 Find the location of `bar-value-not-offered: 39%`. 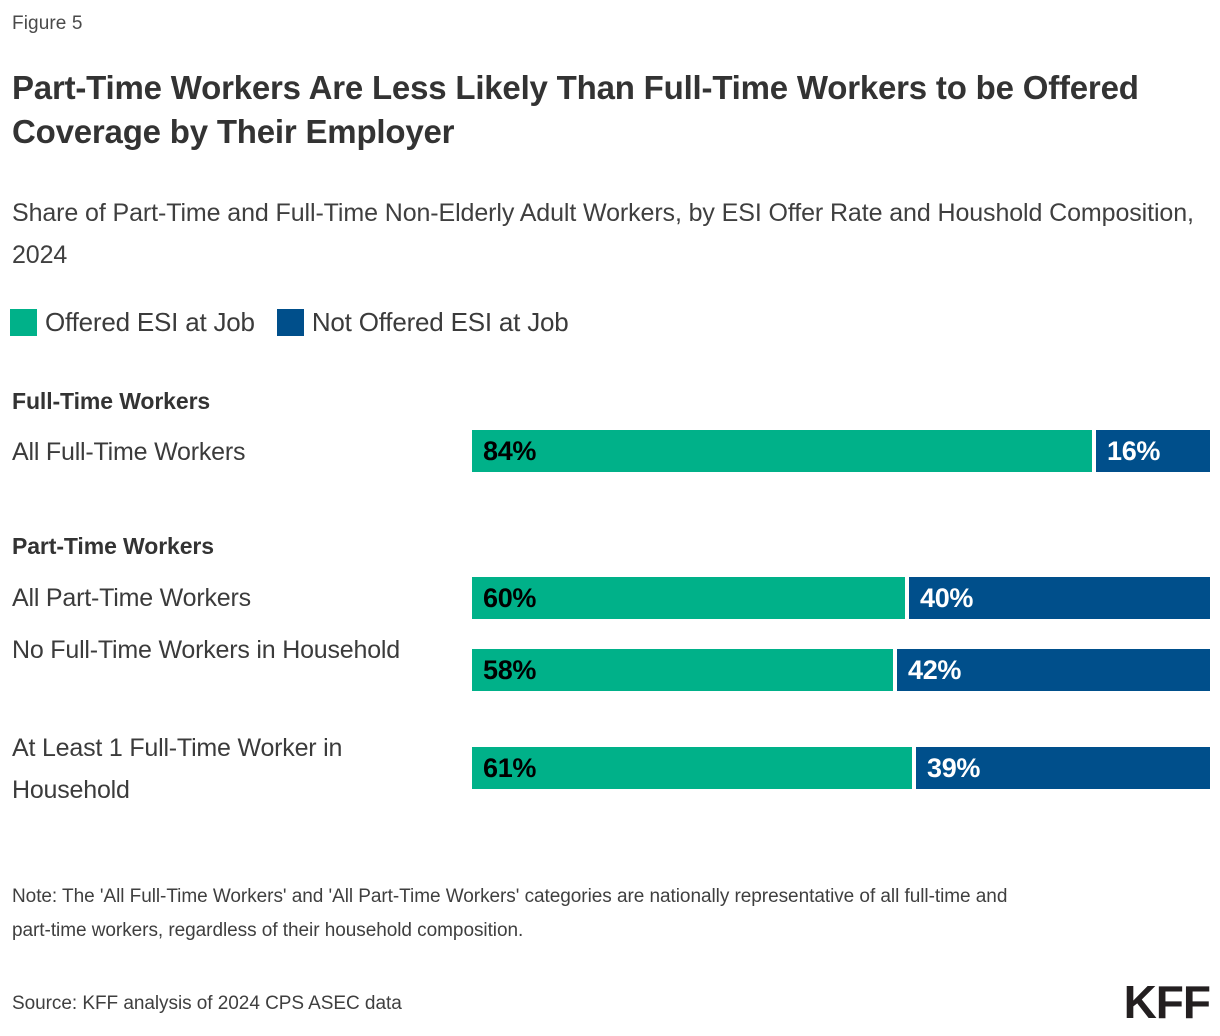

bar-value-not-offered: 39% is located at coordinates (954, 768).